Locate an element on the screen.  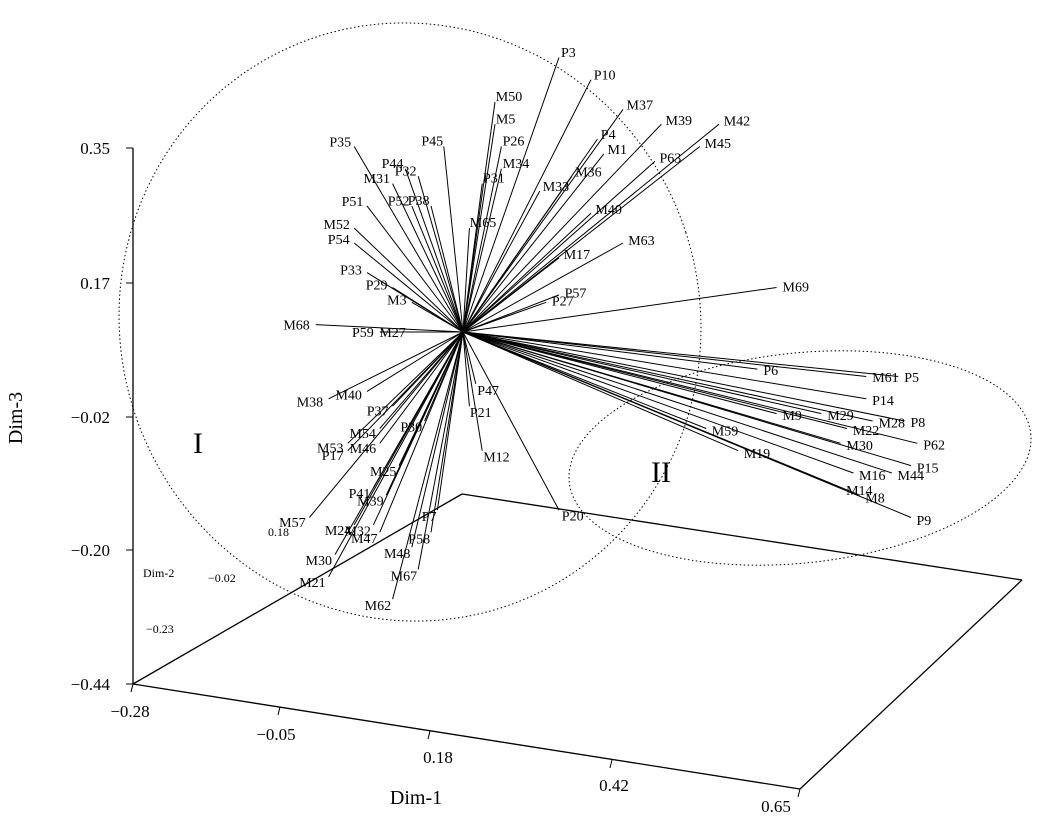
vector-label: P52 is located at coordinates (399, 201).